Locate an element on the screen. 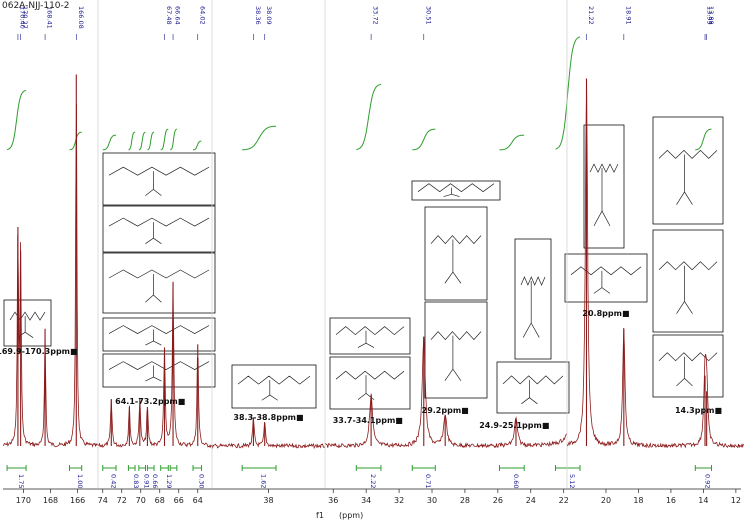 This screenshot has width=744, height=521. svg-text: 5.12 is located at coordinates (572, 481).